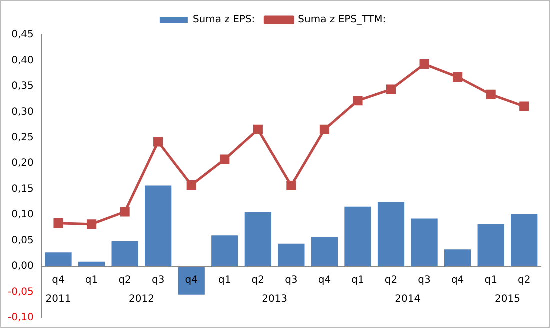  I want to click on y-tick-label: -0,05, so click(21, 292).